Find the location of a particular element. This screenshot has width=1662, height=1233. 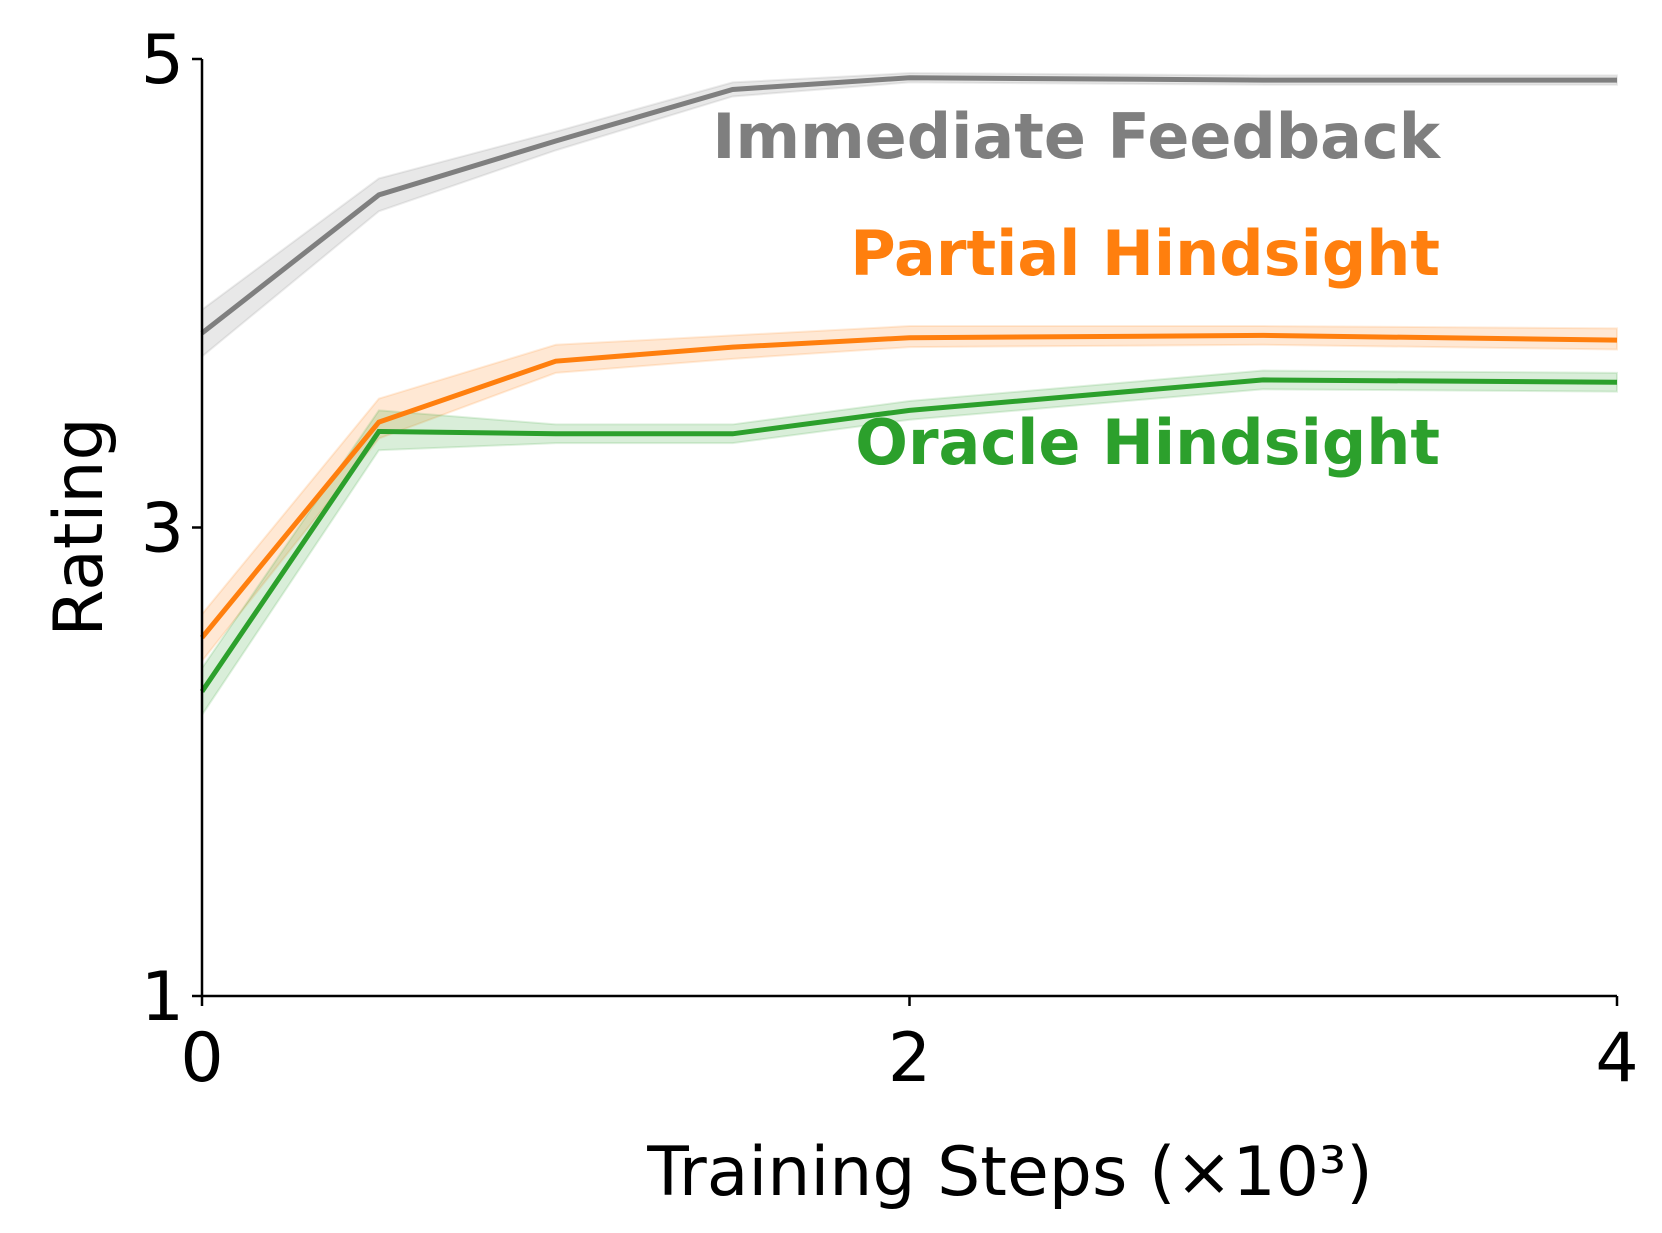

y-axis-label: Rating is located at coordinates (79, 526).